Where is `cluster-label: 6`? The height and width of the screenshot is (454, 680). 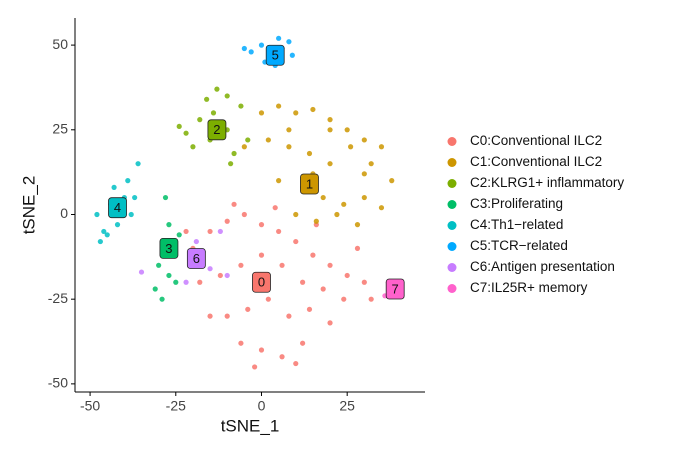 cluster-label: 6 is located at coordinates (196, 258).